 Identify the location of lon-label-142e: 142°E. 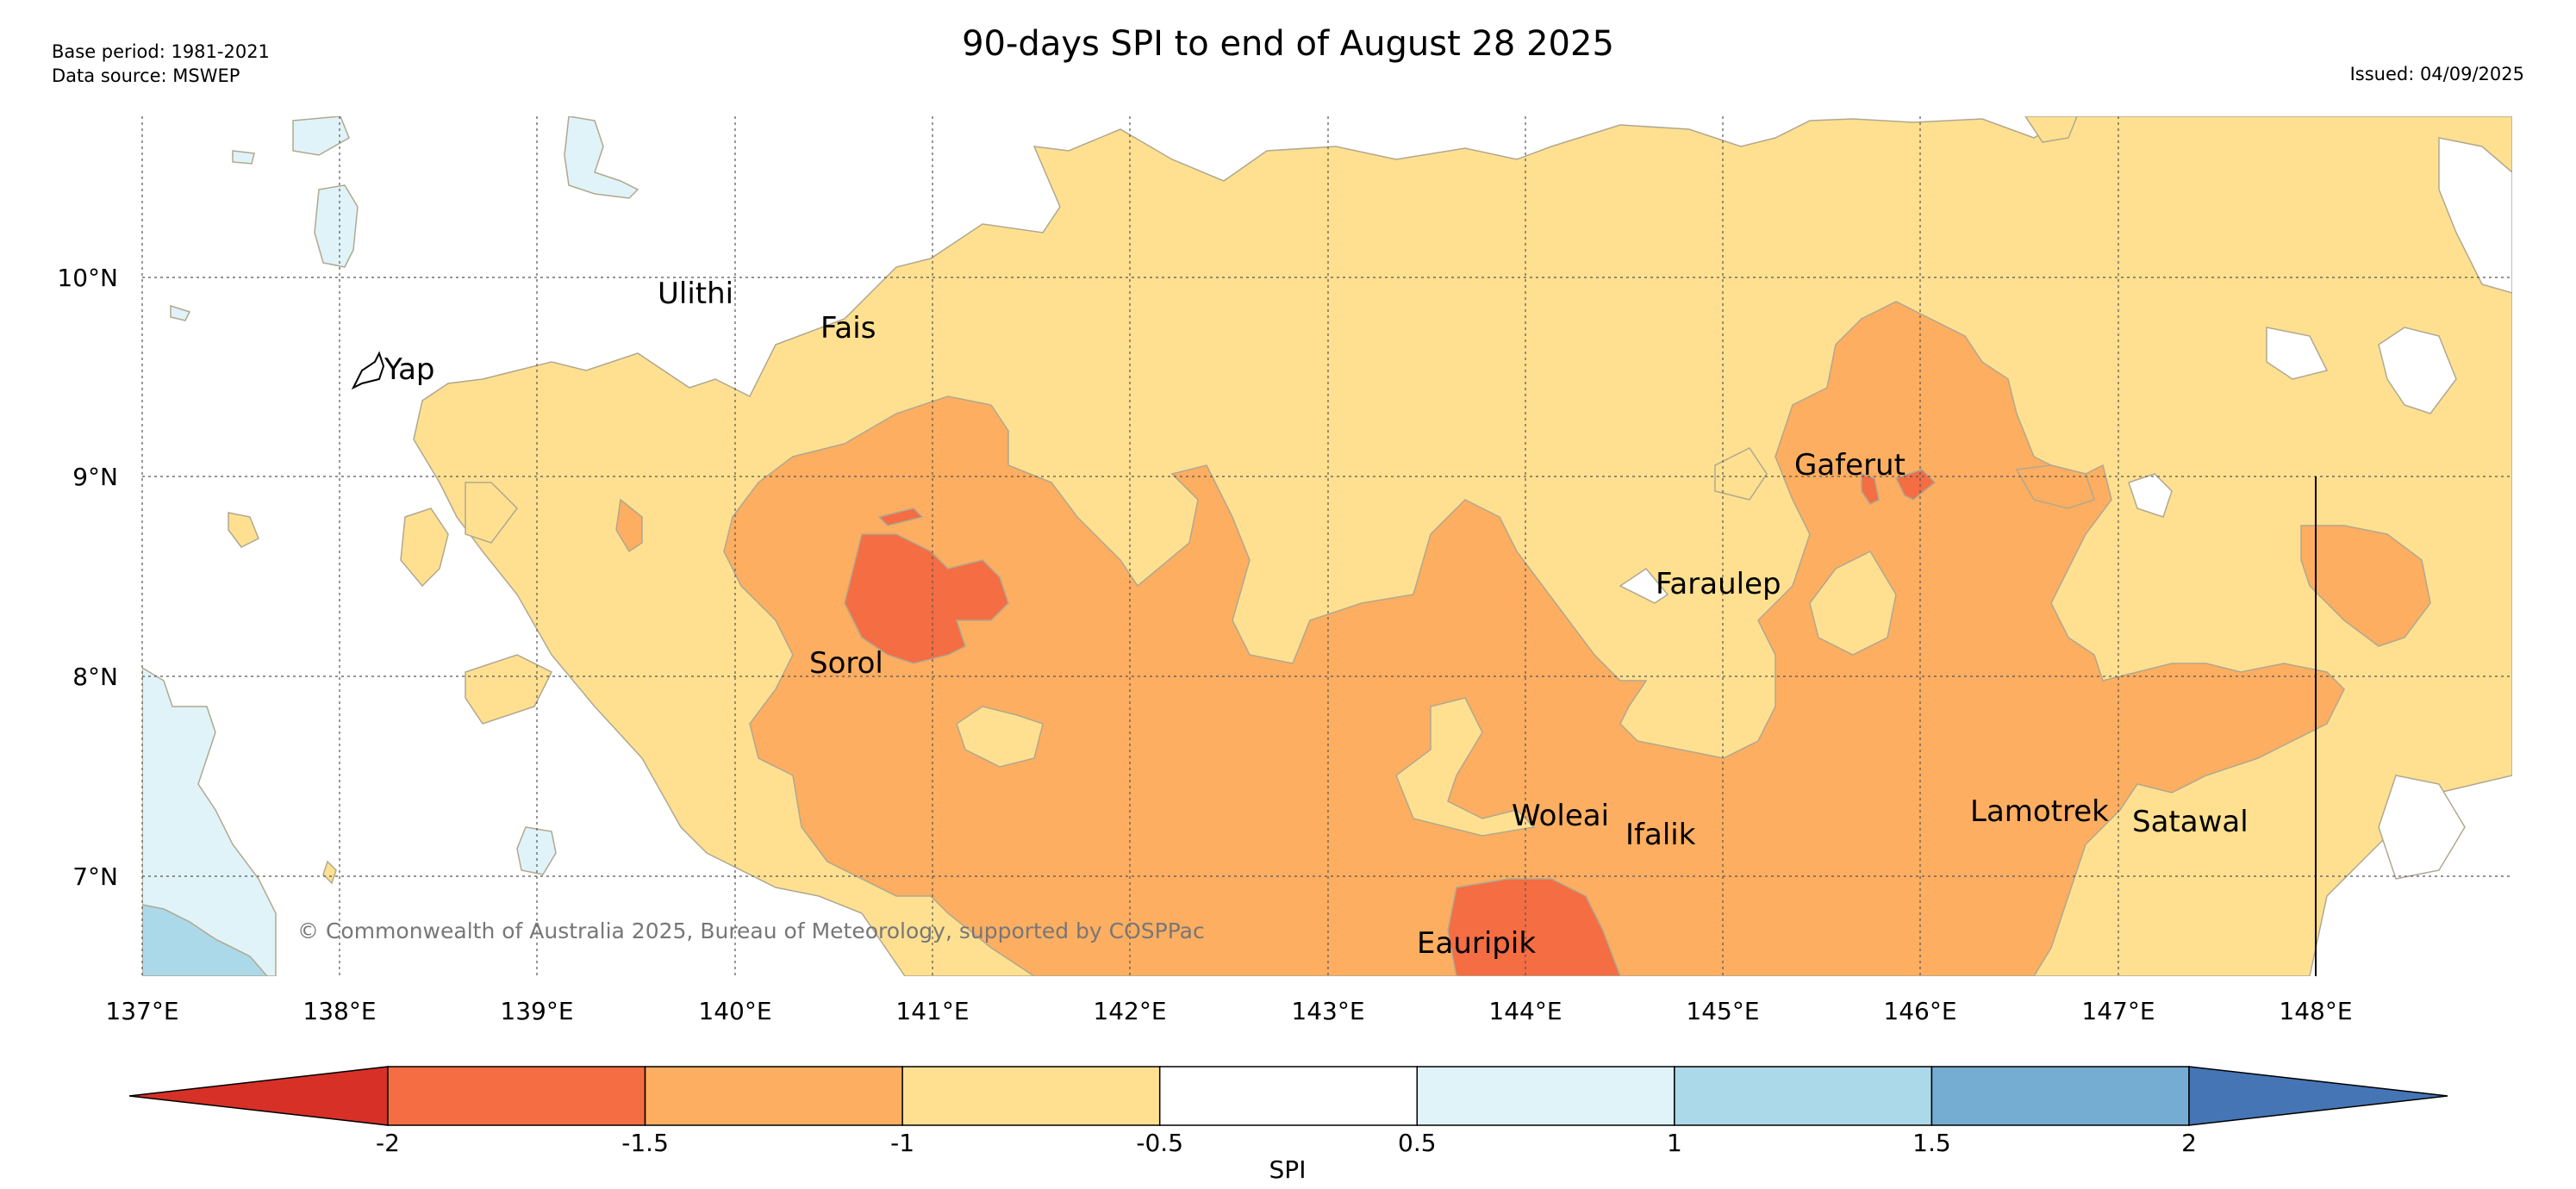
(1129, 1011).